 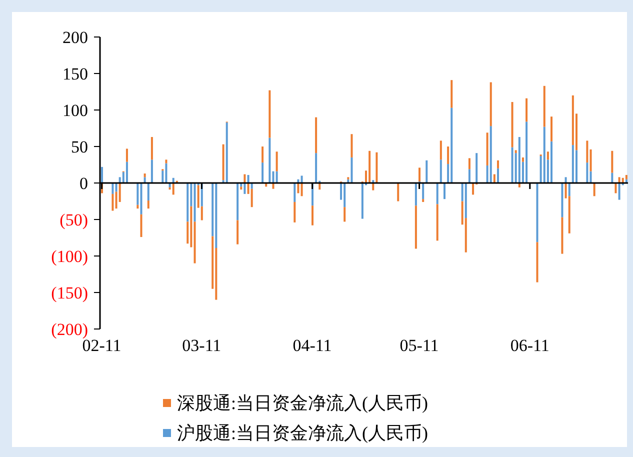 I want to click on y-tick-label: 0, so click(x=84, y=183).